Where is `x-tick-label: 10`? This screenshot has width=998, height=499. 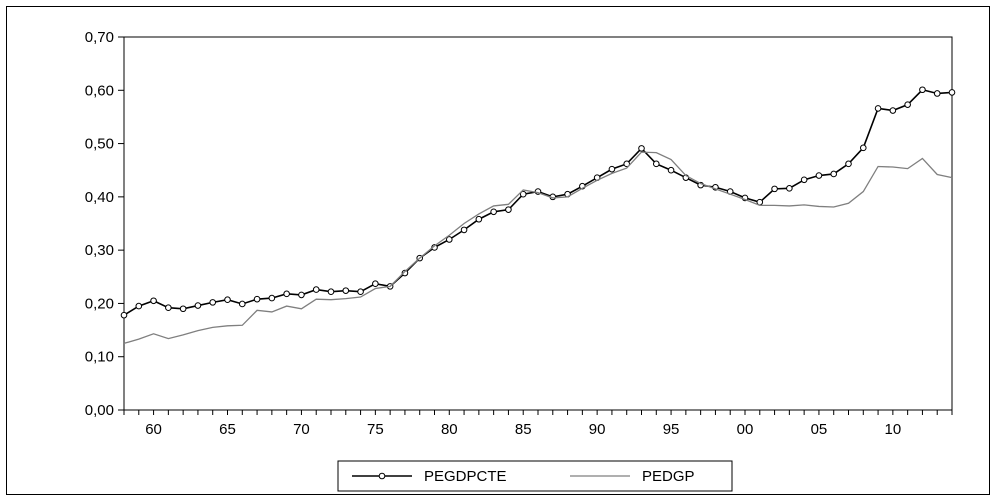
x-tick-label: 10 is located at coordinates (893, 429).